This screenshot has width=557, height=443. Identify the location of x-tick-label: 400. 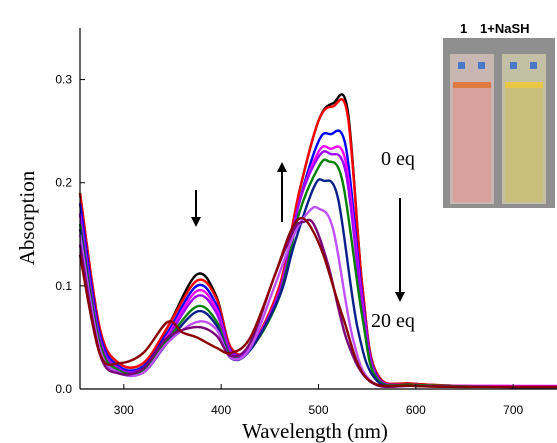
(221, 410).